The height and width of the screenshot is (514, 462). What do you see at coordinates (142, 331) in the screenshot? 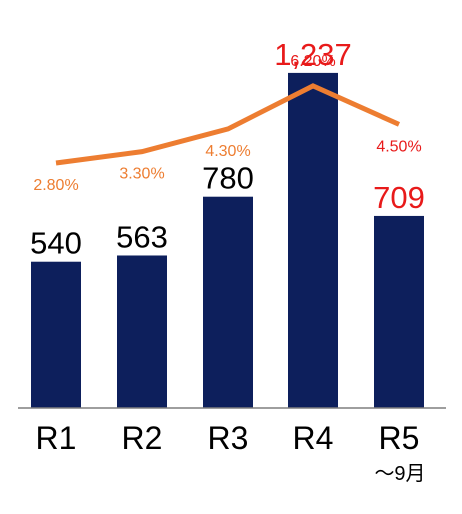
I see `bar-r2` at bounding box center [142, 331].